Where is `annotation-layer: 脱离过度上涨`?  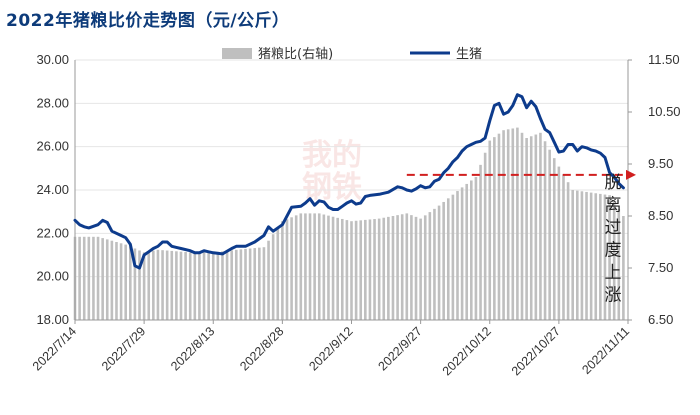
annotation-layer: 脱离过度上涨 is located at coordinates (521, 237).